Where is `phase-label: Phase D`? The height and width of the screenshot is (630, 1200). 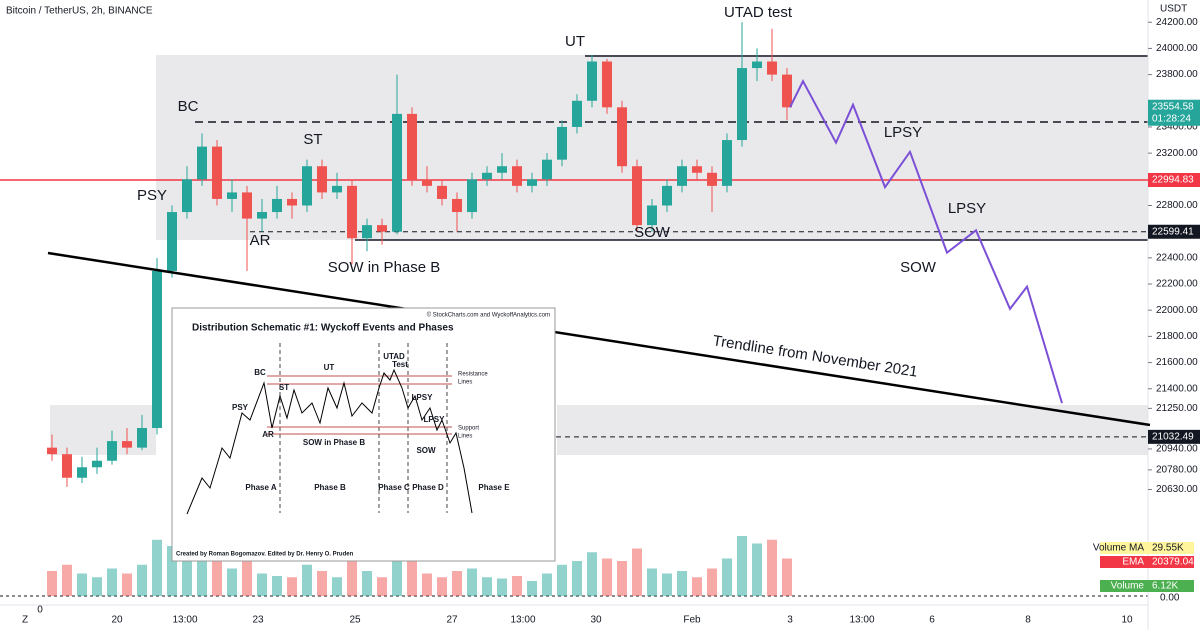
phase-label: Phase D is located at coordinates (428, 487).